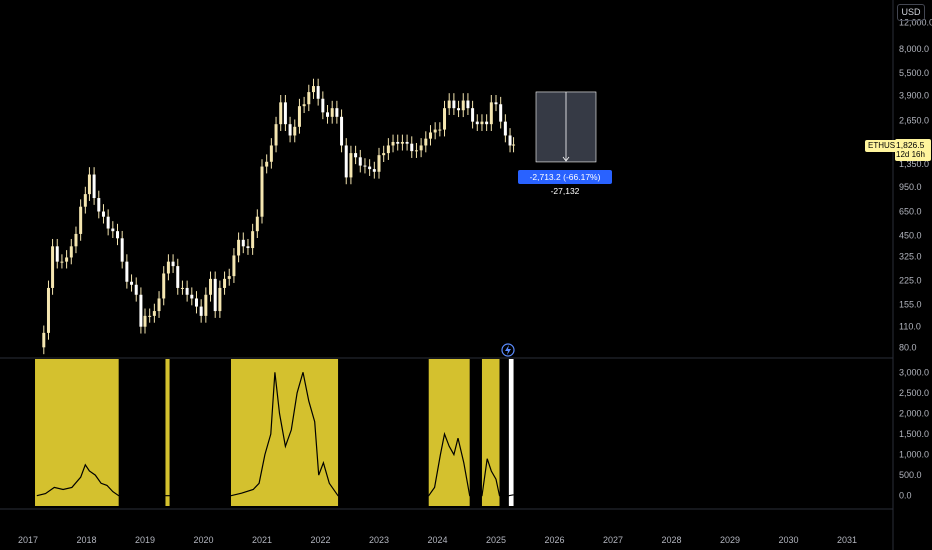 The height and width of the screenshot is (550, 932). I want to click on measure-label-badge: -2,713.2 (-66.17%) -27,132, so click(565, 183).